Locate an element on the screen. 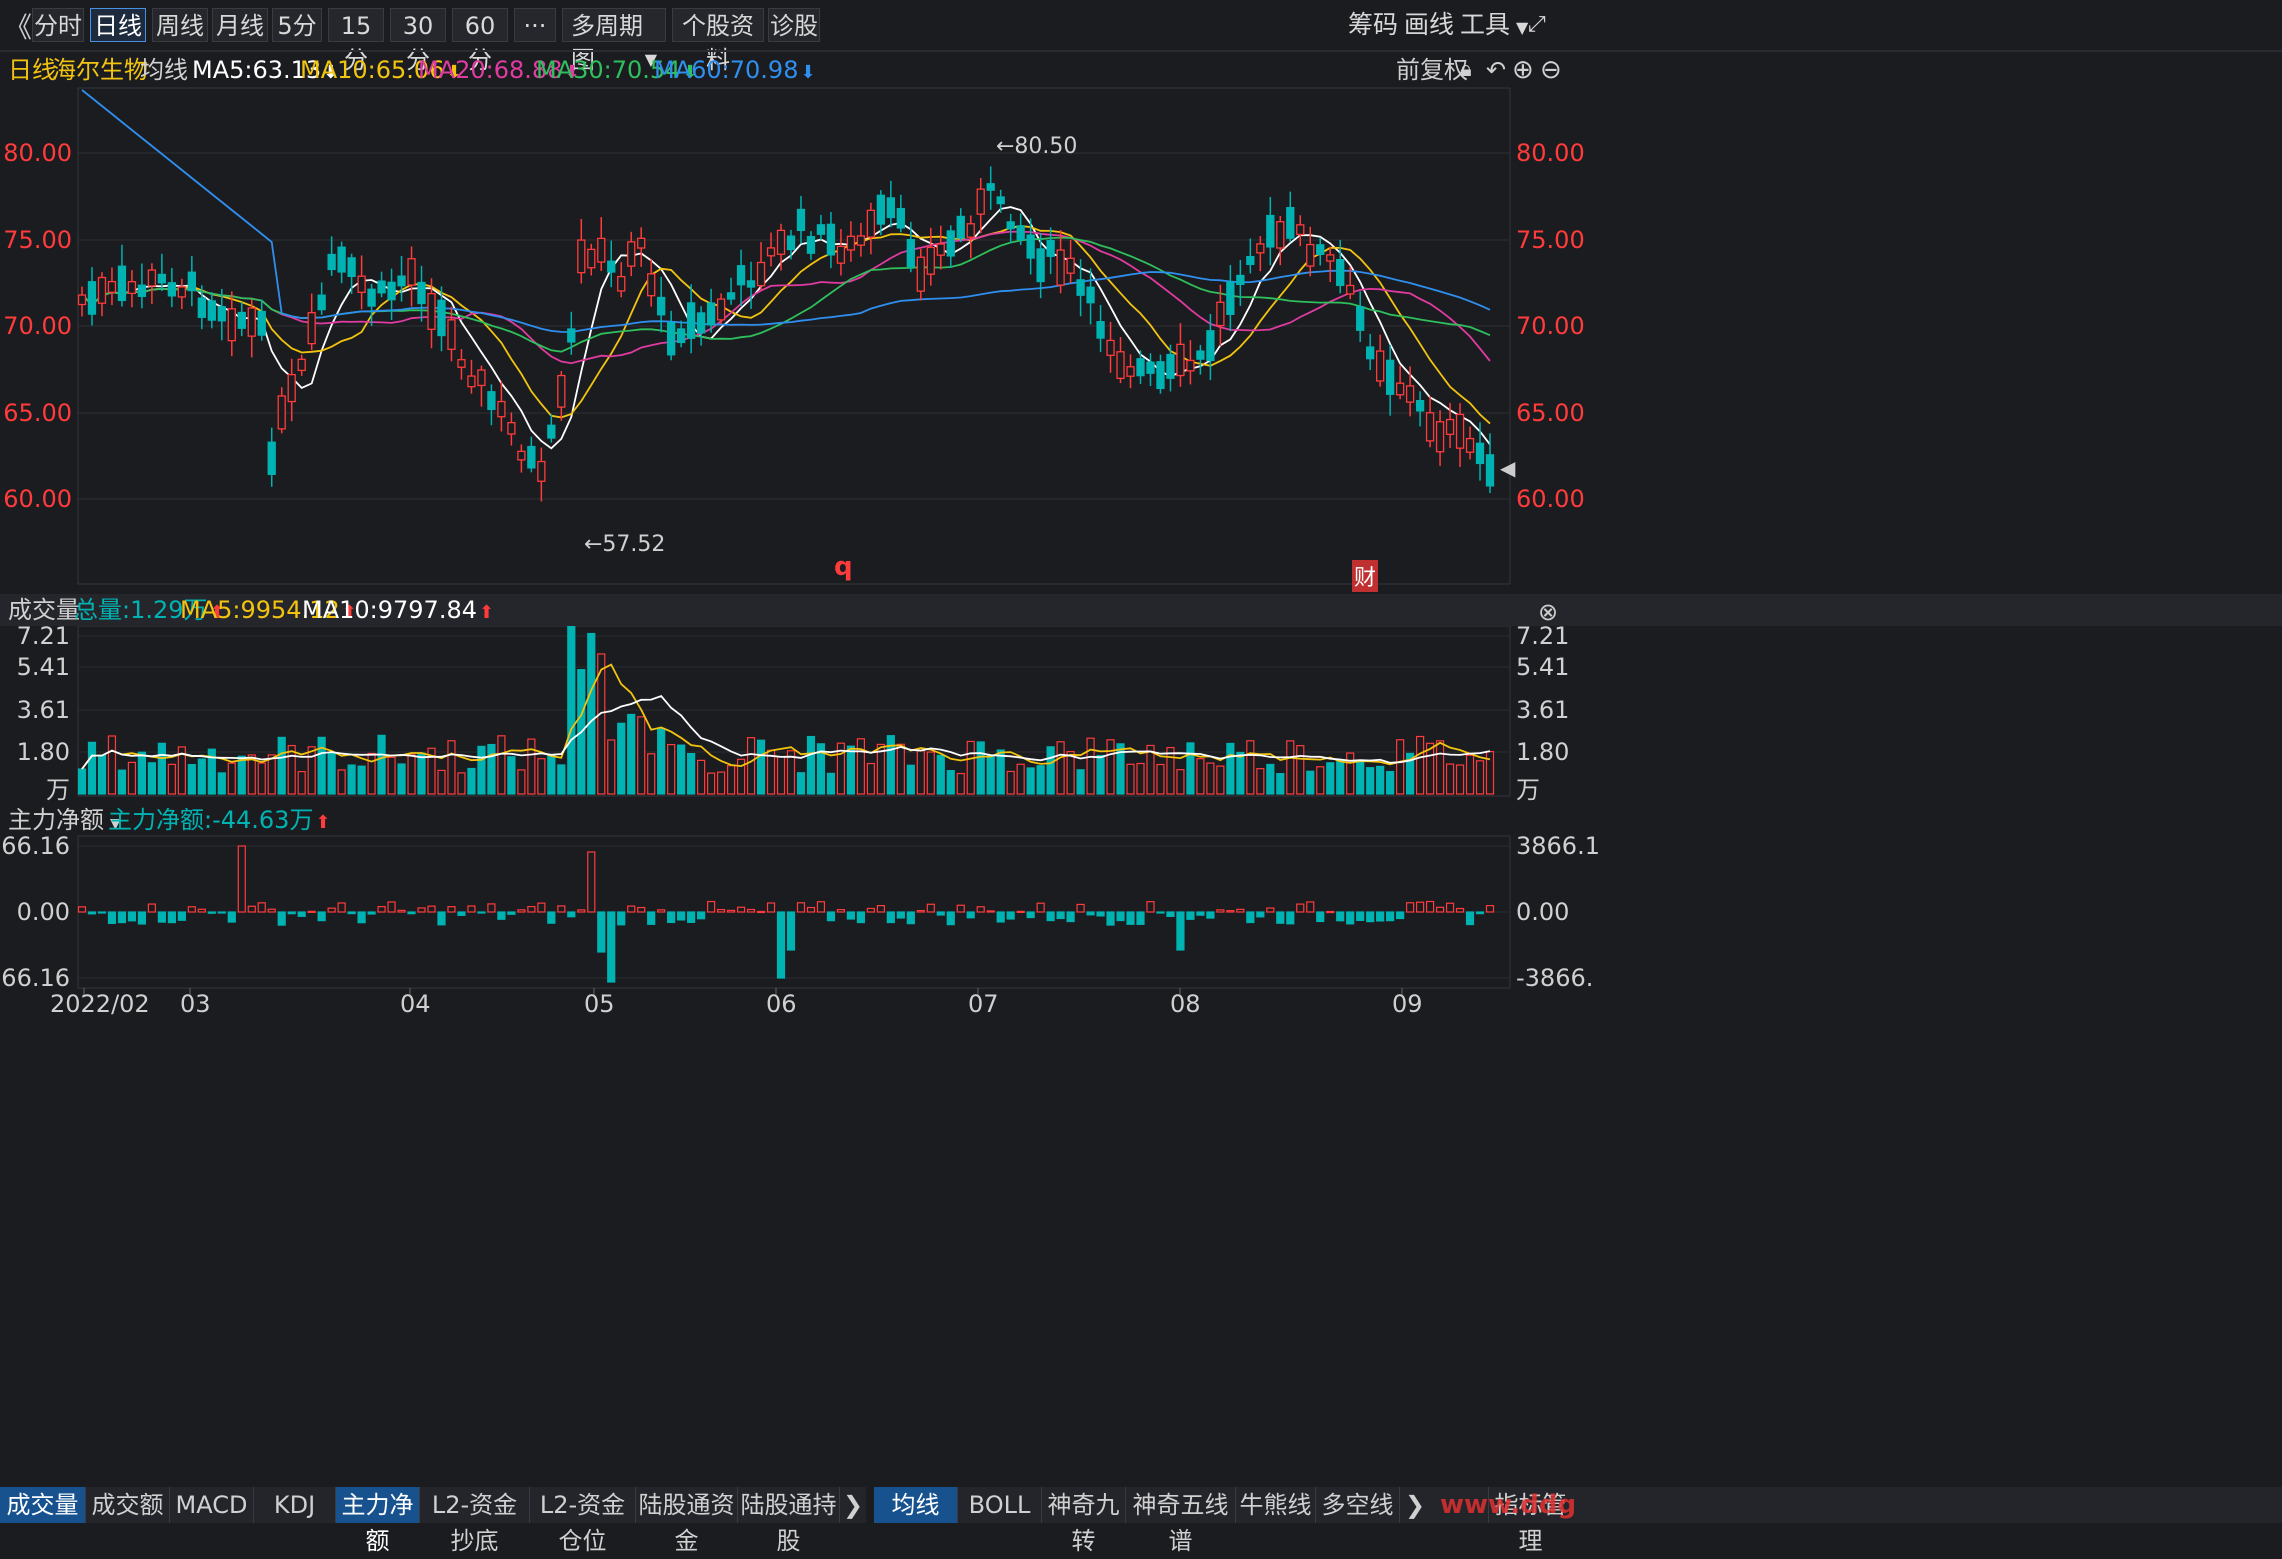 The width and height of the screenshot is (2282, 1559). tab-l2-bottom: L2-资金抄底 is located at coordinates (475, 1521).